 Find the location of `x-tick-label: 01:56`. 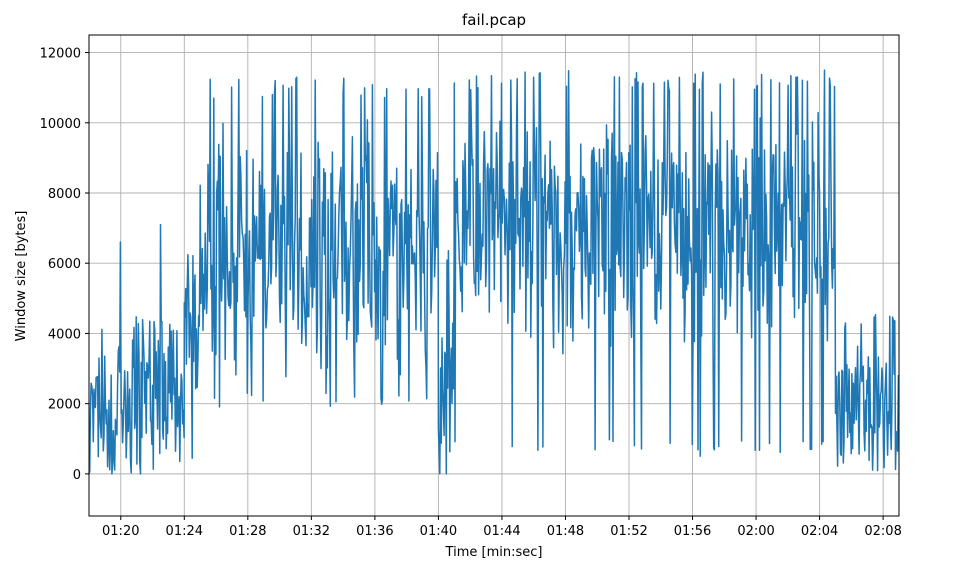

x-tick-label: 01:56 is located at coordinates (692, 531).